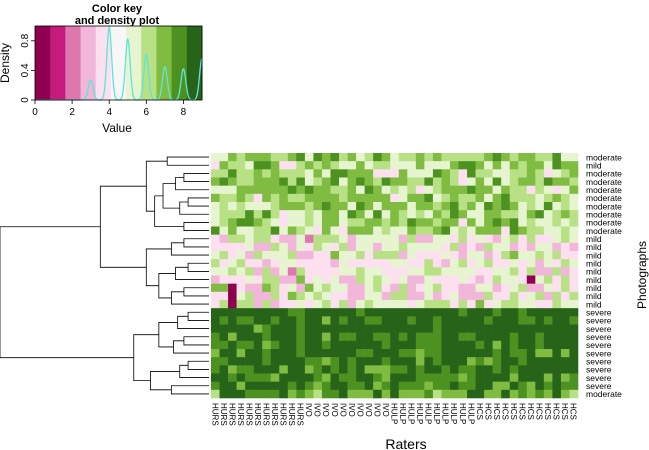 The height and width of the screenshot is (450, 649). What do you see at coordinates (405, 443) in the screenshot?
I see `x-axis-title: Raters` at bounding box center [405, 443].